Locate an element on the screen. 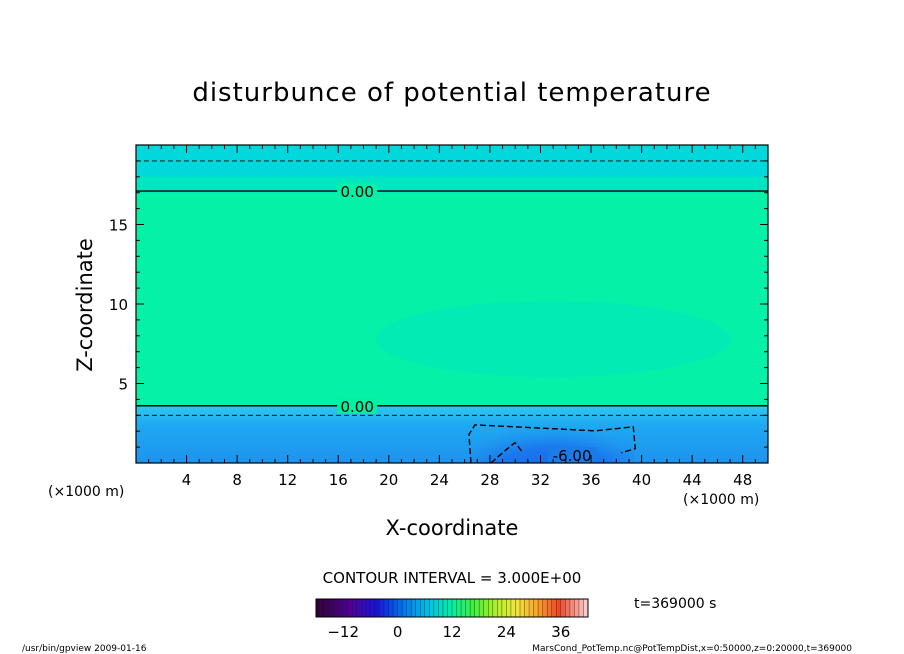  x-axis-title: X-coordinate is located at coordinates (452, 528).